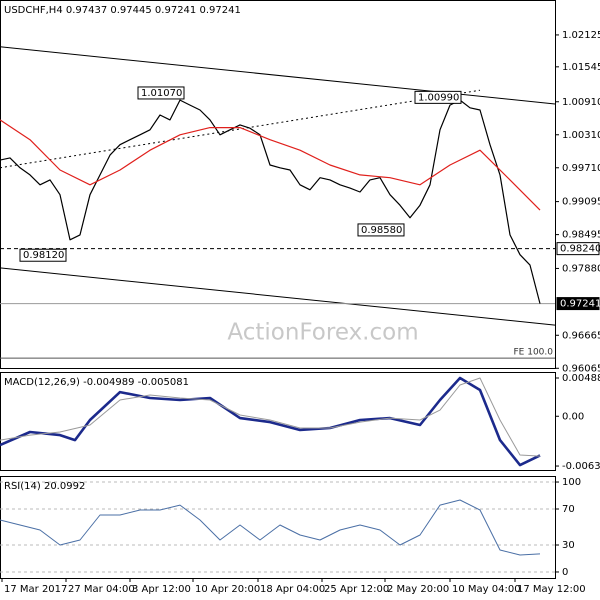 This screenshot has height=600, width=600. What do you see at coordinates (573, 416) in the screenshot?
I see `y-tick-label: 0.00` at bounding box center [573, 416].